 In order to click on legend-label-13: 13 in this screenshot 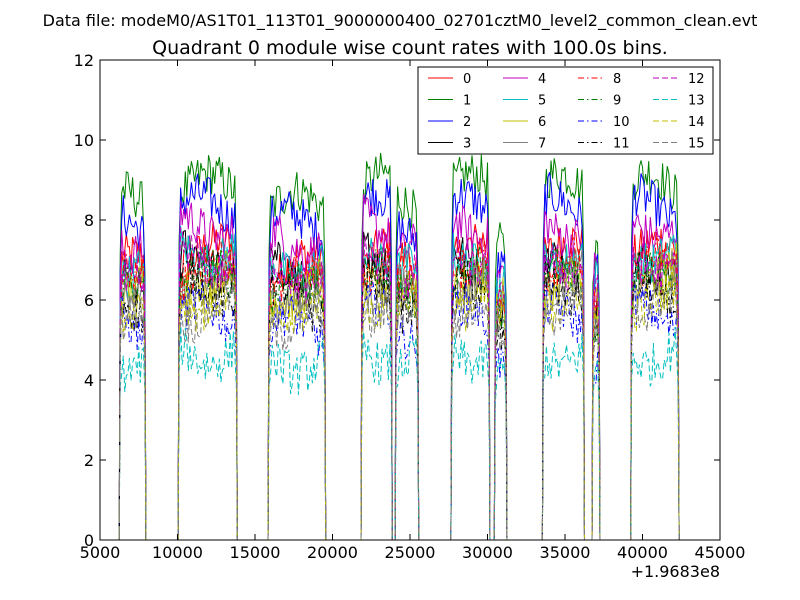, I will do `click(696, 101)`.